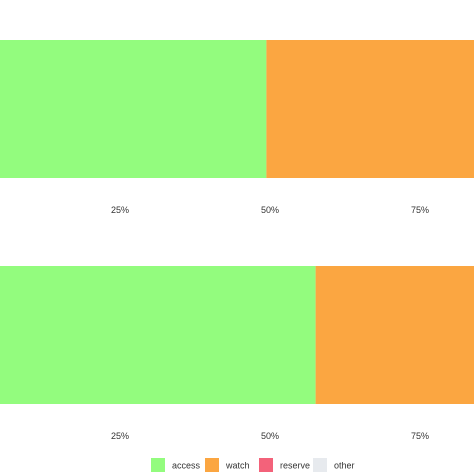  I want to click on legend: access watch reserve other, so click(253, 465).